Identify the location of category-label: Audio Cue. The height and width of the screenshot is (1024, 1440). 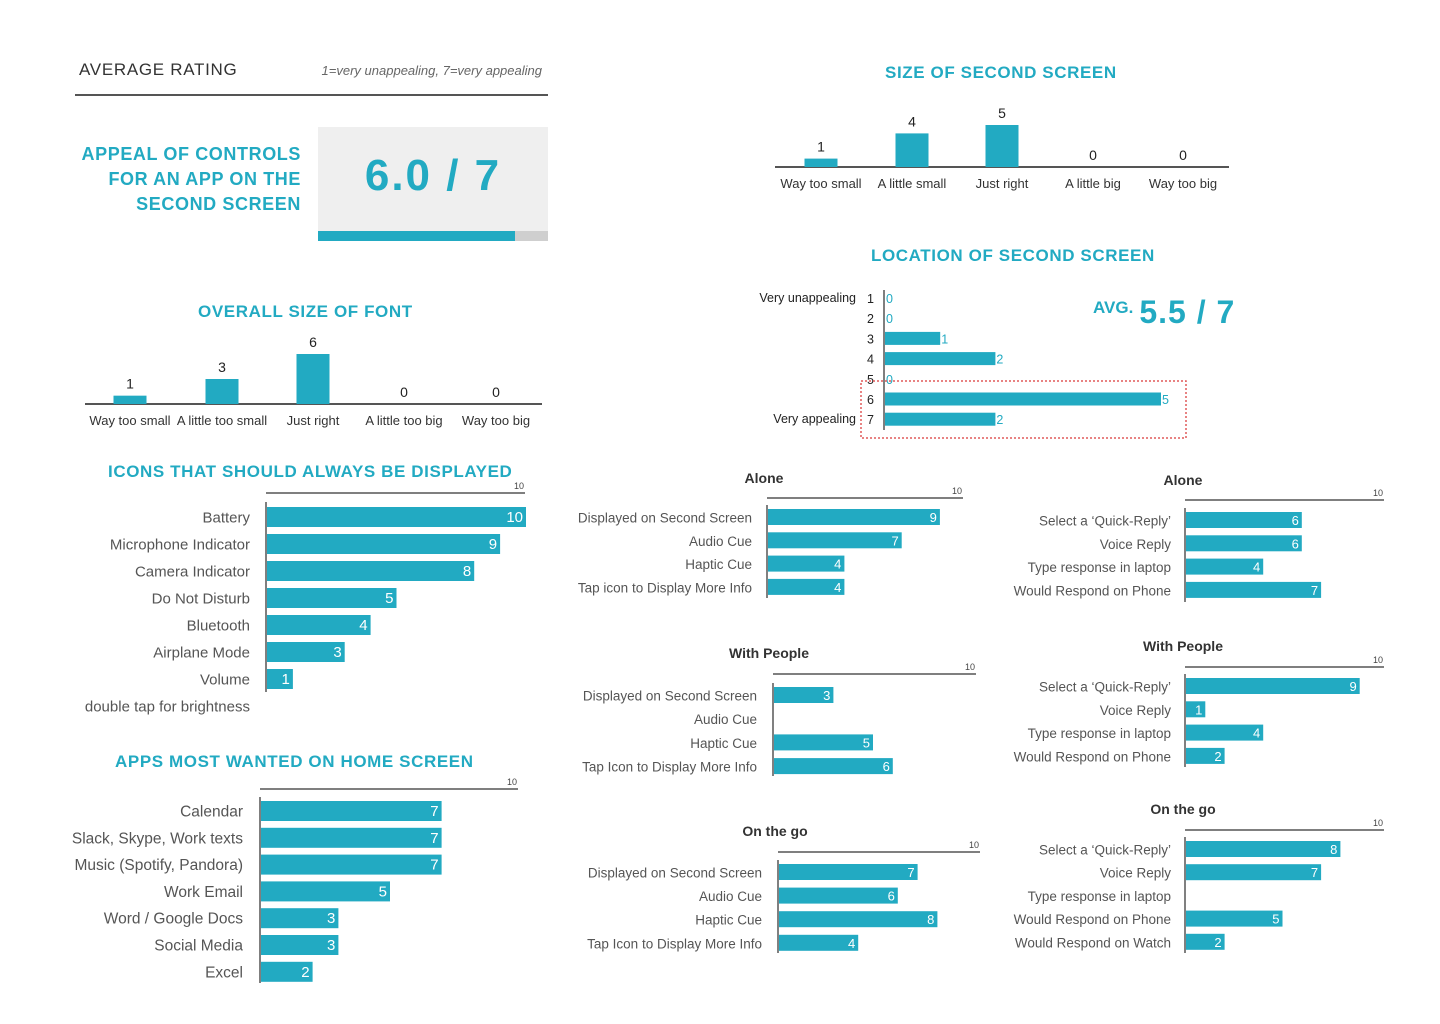
(720, 541).